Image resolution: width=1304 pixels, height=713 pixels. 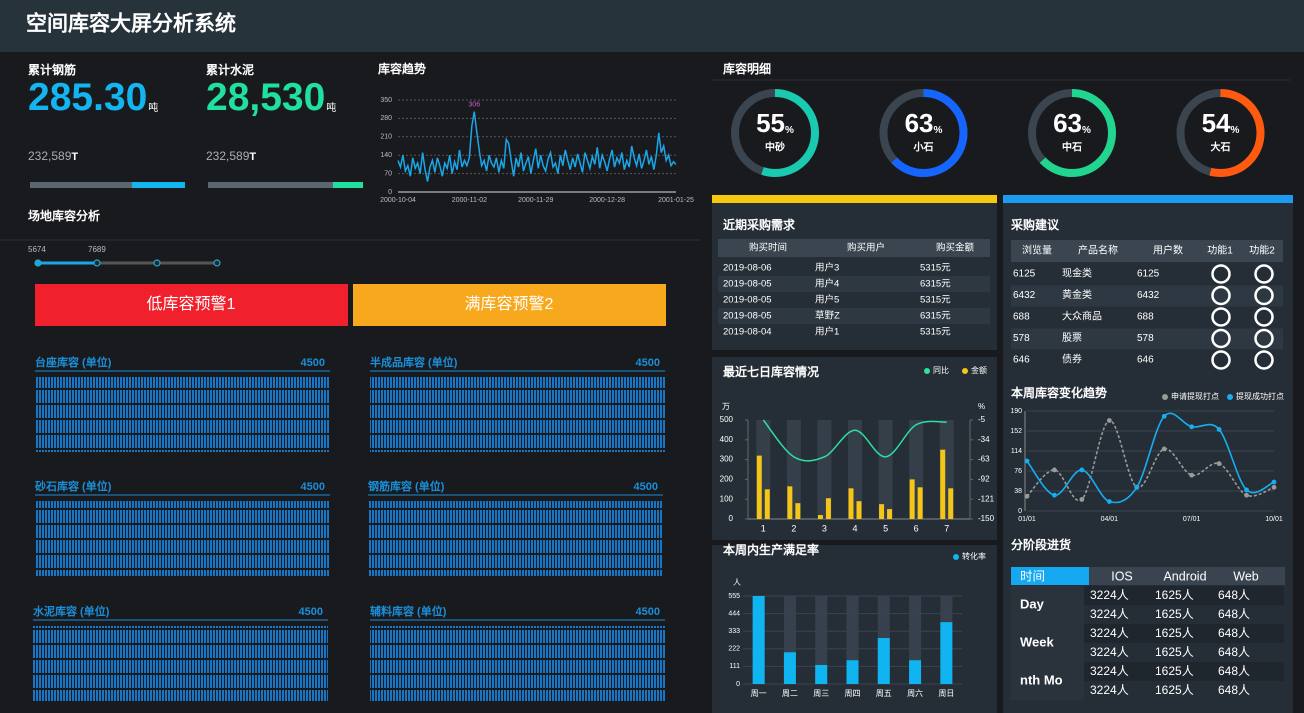 I want to click on x-tick-label: 4, so click(x=854, y=528).